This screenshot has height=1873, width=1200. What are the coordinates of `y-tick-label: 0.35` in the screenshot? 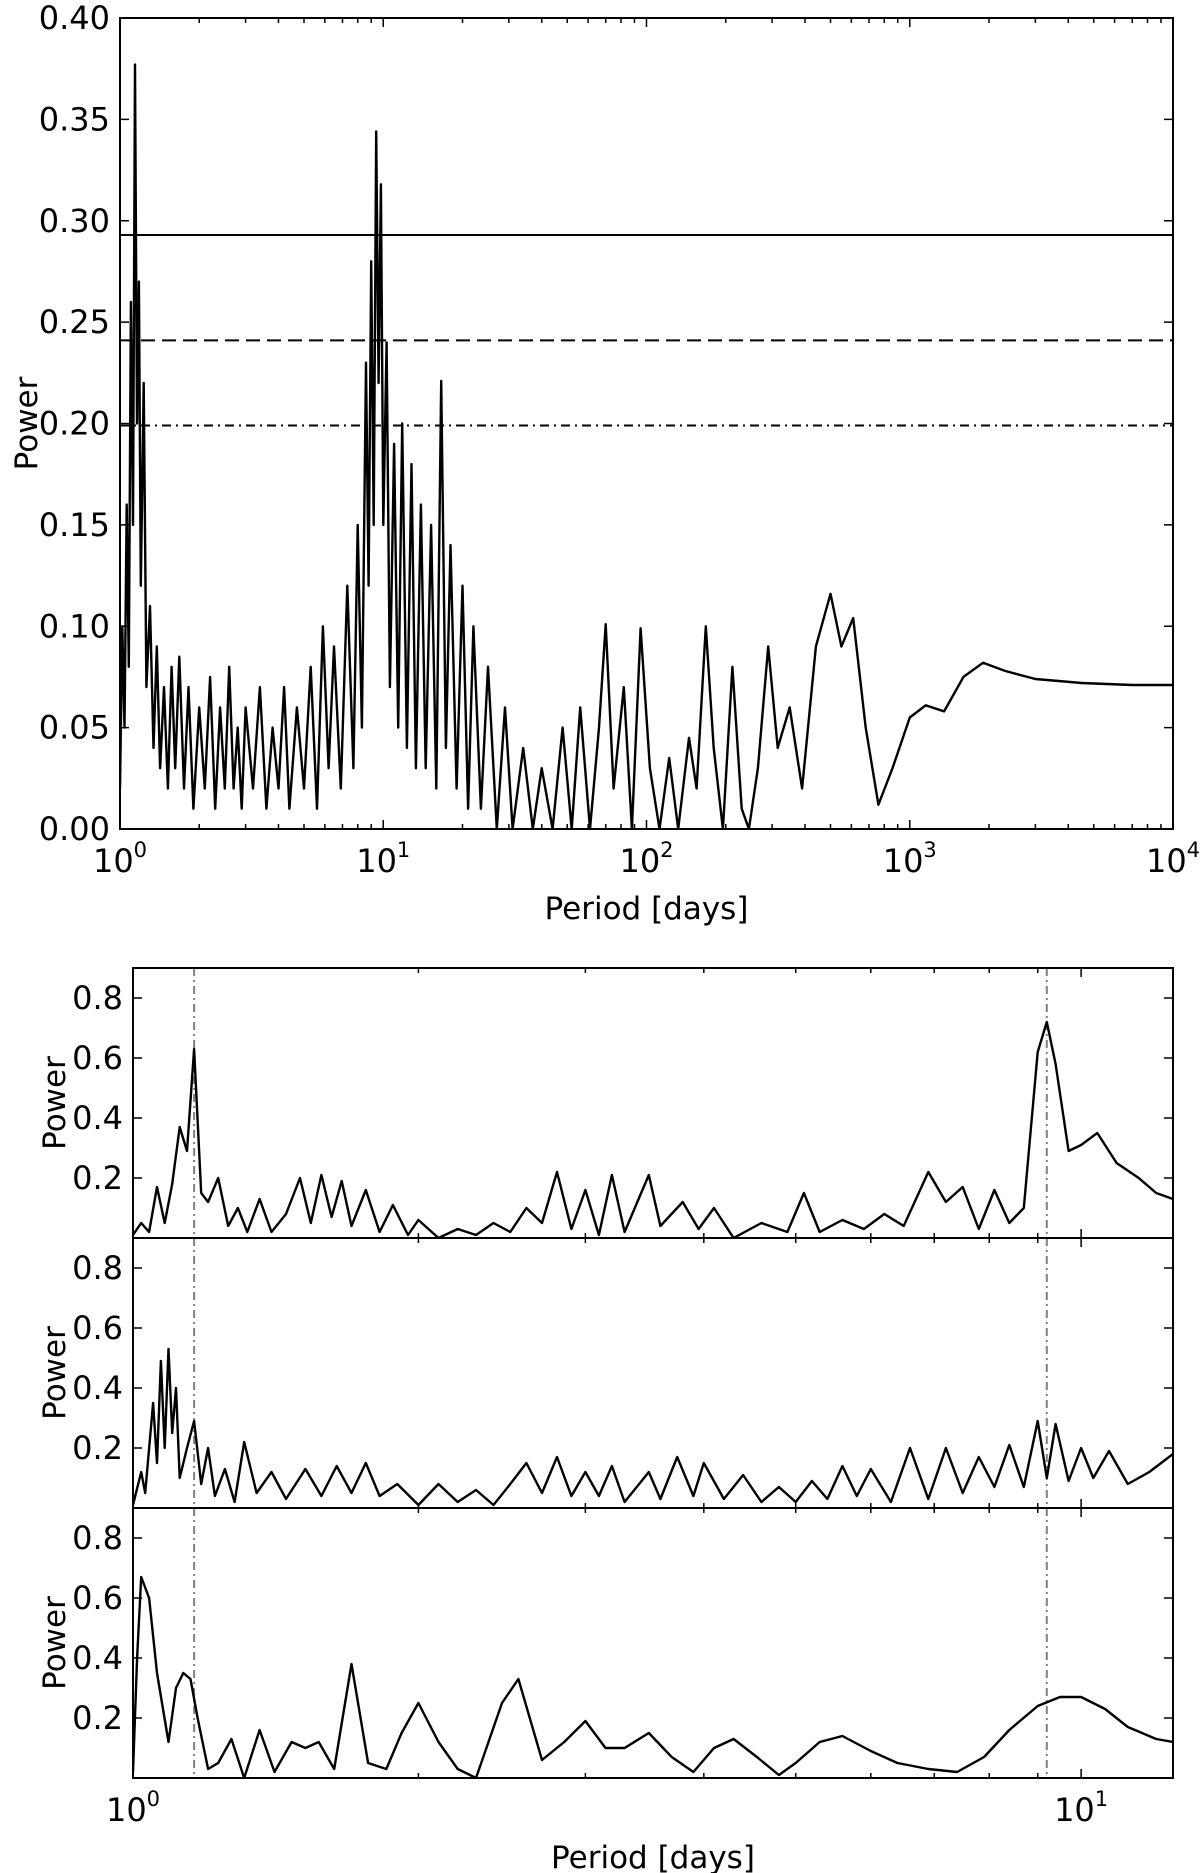 It's located at (74, 119).